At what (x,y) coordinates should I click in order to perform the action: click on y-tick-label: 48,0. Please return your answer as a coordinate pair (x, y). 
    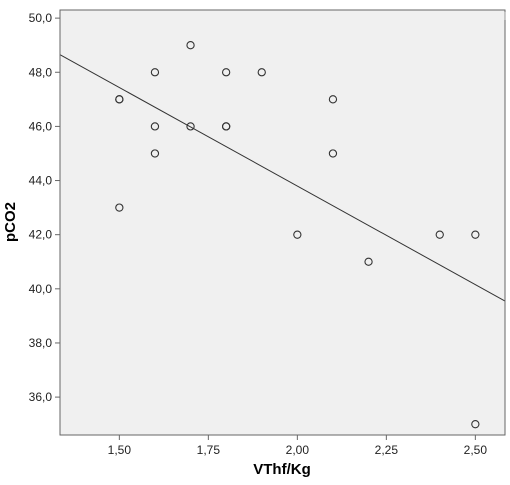
    Looking at the image, I should click on (41, 72).